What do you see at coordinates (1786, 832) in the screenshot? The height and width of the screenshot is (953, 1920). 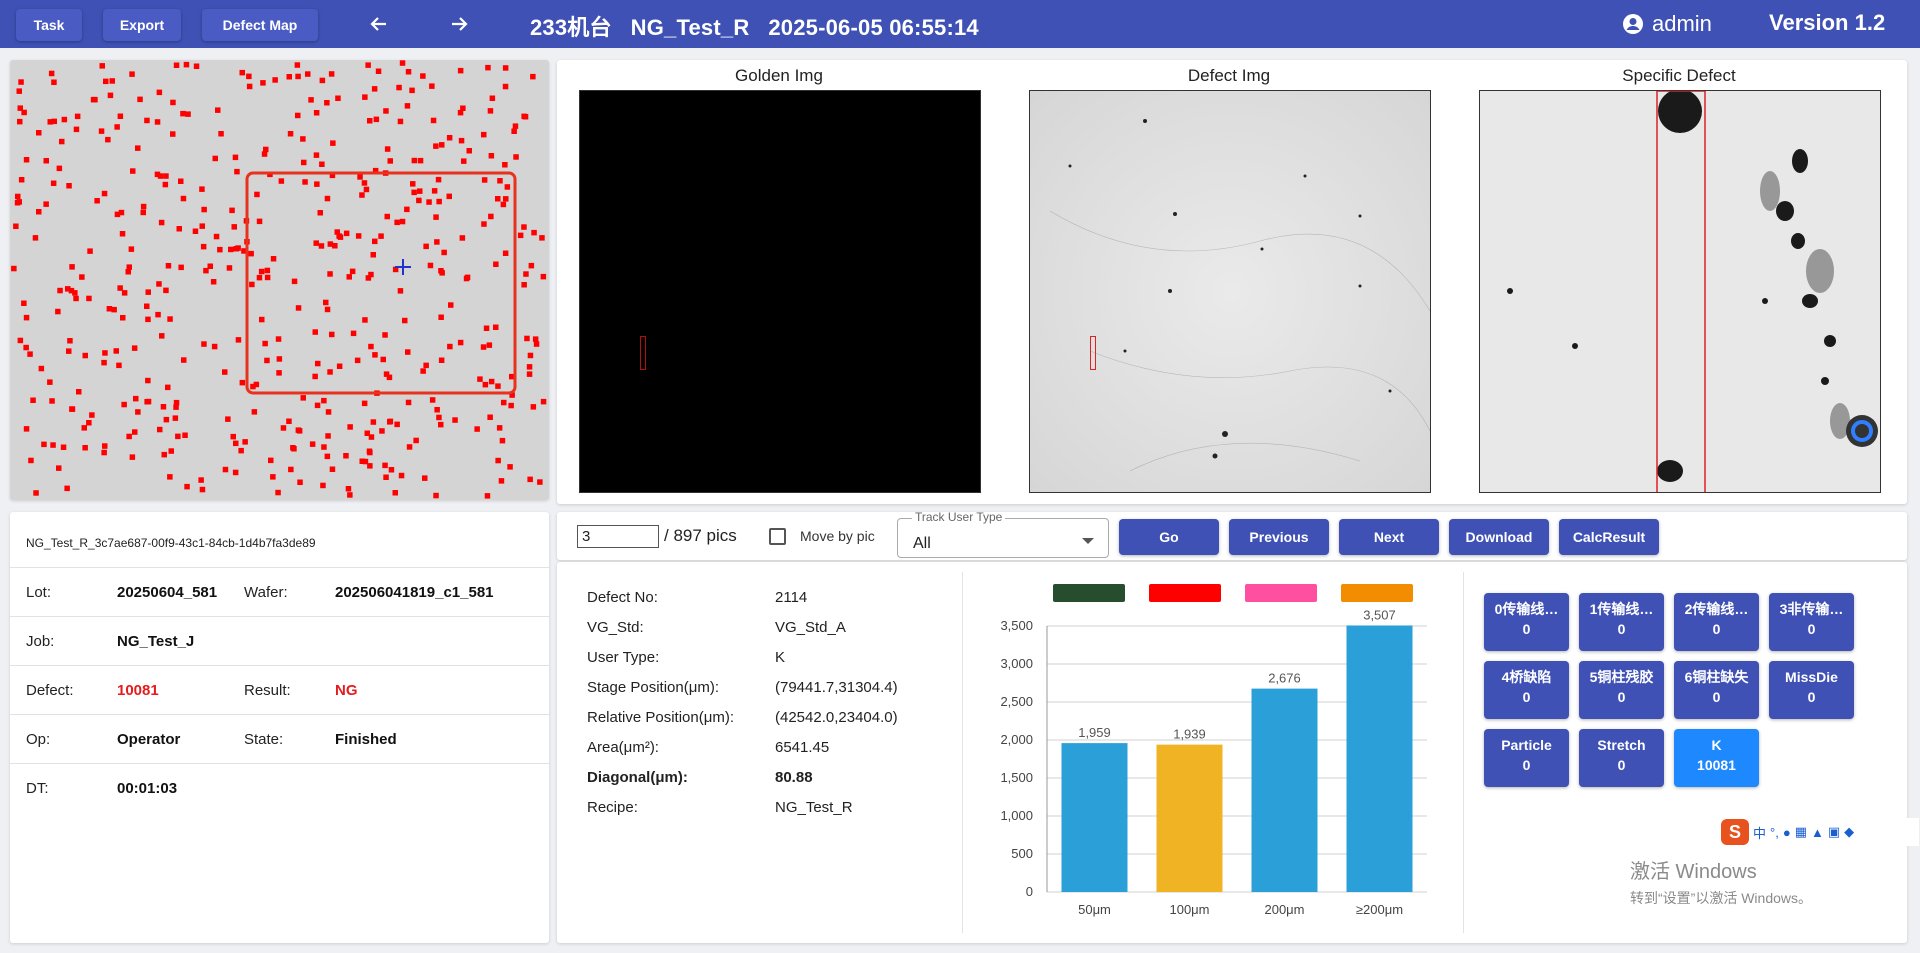 I see `microphone-icon: ●` at bounding box center [1786, 832].